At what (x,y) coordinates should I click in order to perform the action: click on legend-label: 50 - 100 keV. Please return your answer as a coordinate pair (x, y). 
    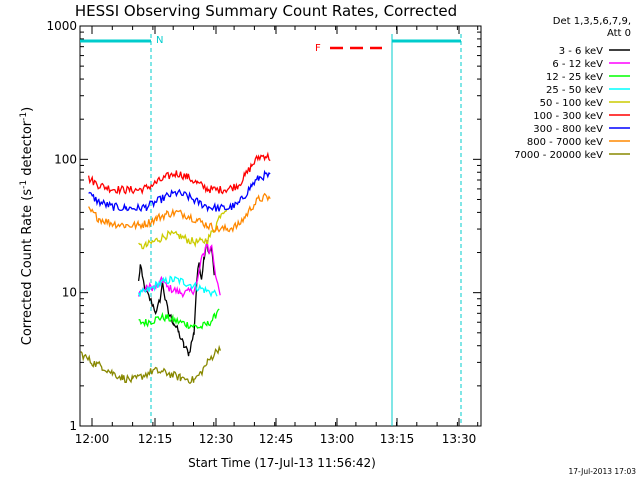
    Looking at the image, I should click on (572, 103).